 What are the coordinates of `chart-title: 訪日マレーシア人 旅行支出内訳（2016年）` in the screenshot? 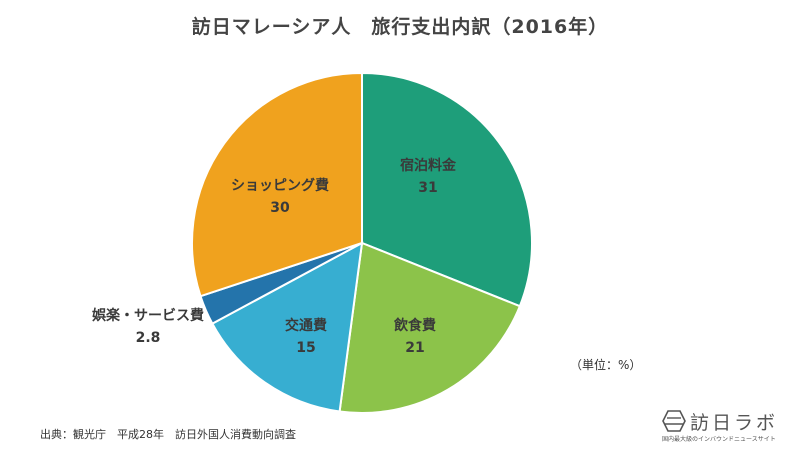 It's located at (400, 27).